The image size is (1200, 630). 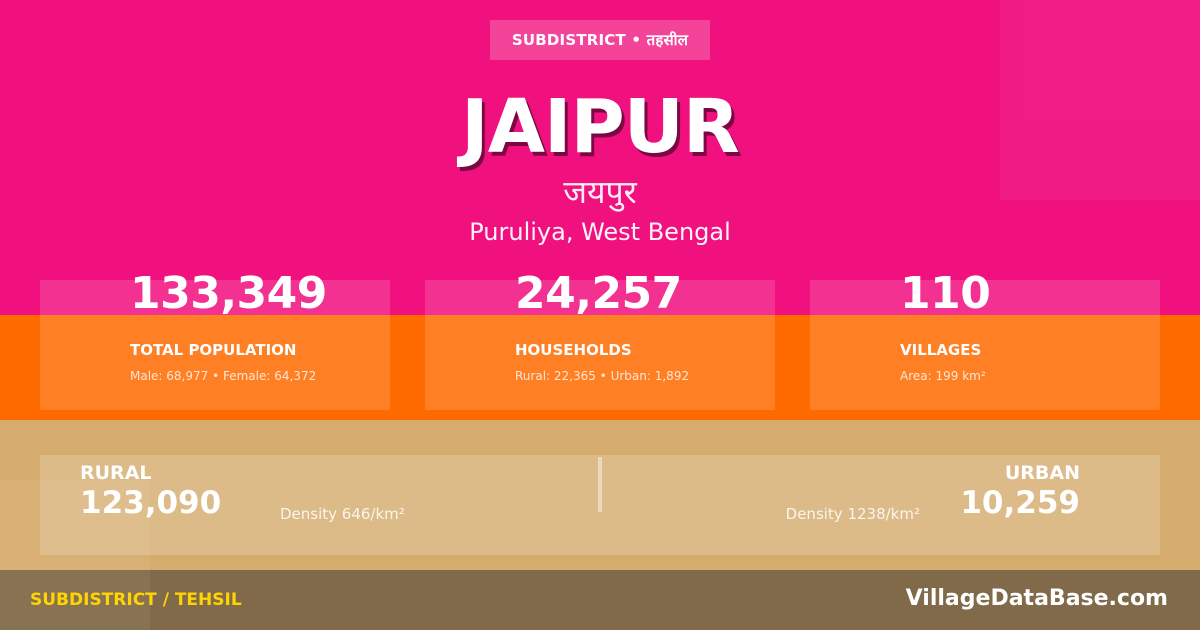 I want to click on urban-label: URBAN, so click(x=1042, y=473).